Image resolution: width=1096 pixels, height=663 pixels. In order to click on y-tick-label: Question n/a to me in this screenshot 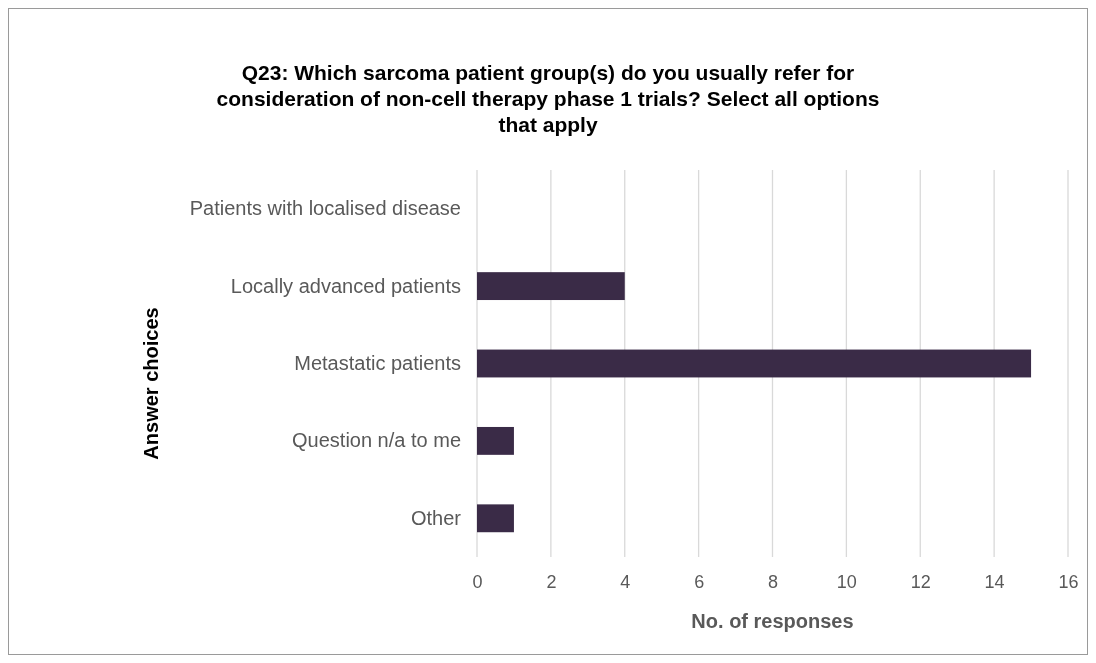, I will do `click(376, 440)`.